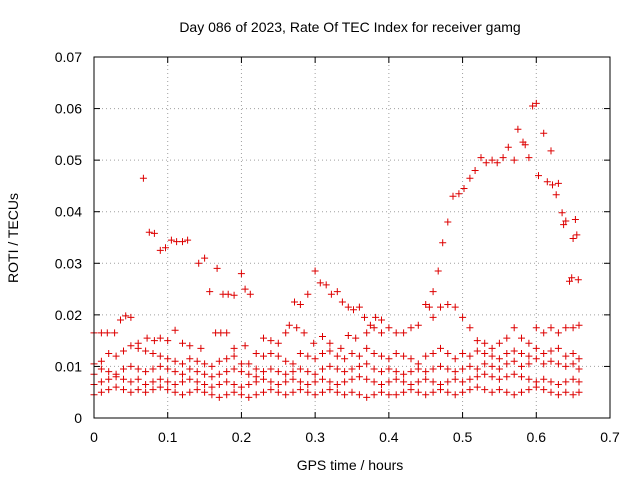  I want to click on x-tick-label: 0.3, so click(315, 437).